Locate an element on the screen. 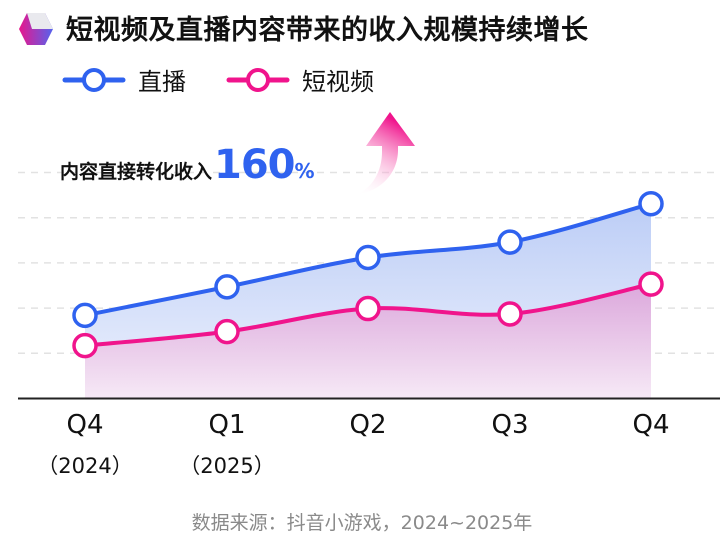 The height and width of the screenshot is (550, 724). legend-marker-live is located at coordinates (94, 79).